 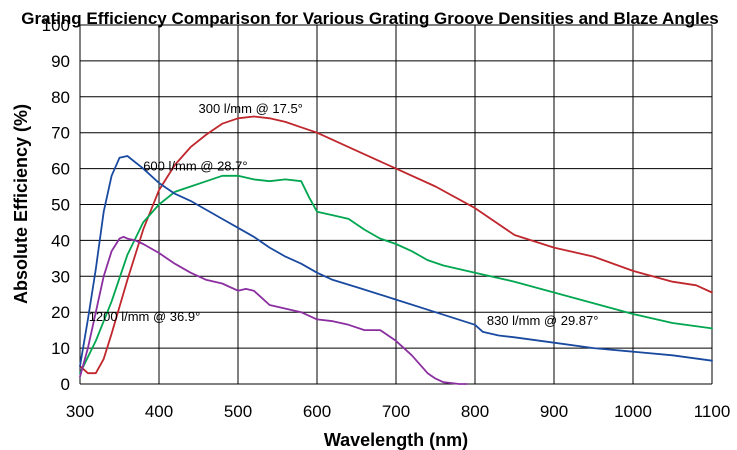 I want to click on y-tick-label: 50, so click(x=60, y=205).